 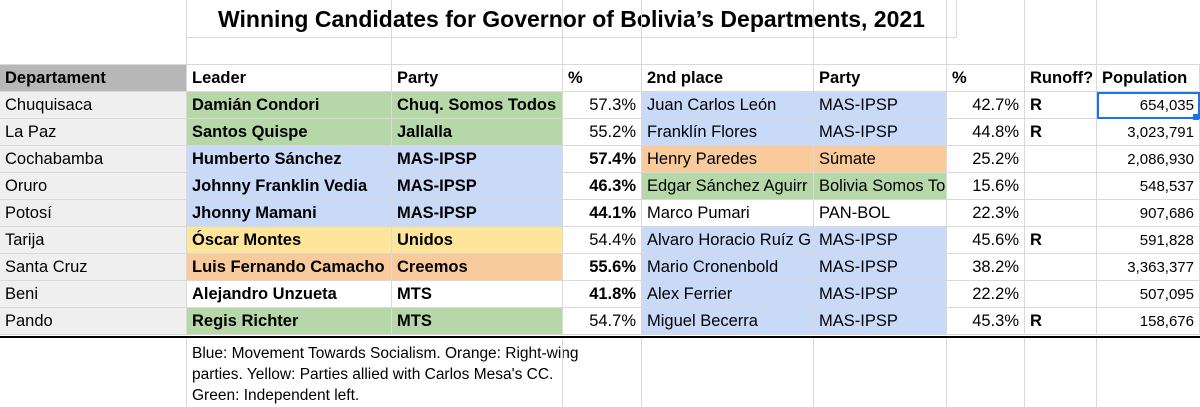 What do you see at coordinates (728, 105) in the screenshot?
I see `second-place-cell: Juan Carlos León` at bounding box center [728, 105].